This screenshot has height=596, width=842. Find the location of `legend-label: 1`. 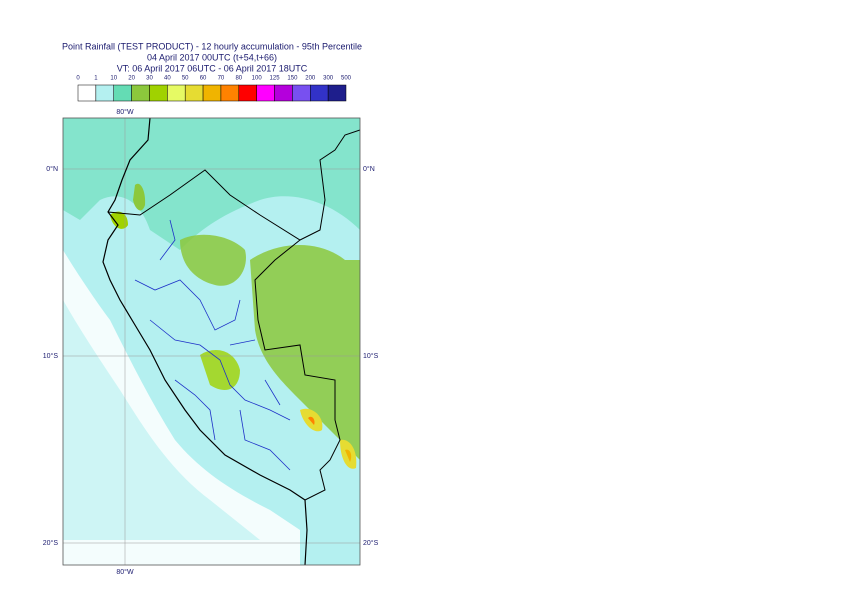

legend-label: 1 is located at coordinates (96, 79).